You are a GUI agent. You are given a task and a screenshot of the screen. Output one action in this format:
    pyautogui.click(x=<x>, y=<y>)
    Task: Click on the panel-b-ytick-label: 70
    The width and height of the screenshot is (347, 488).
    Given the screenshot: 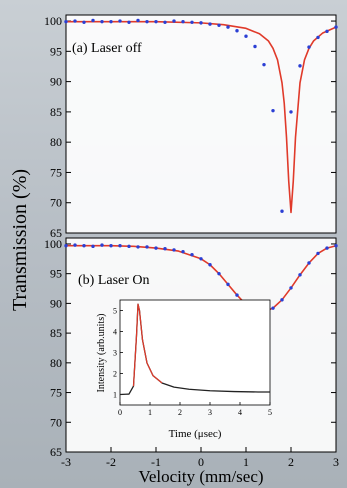 What is the action you would take?
    pyautogui.click(x=56, y=422)
    